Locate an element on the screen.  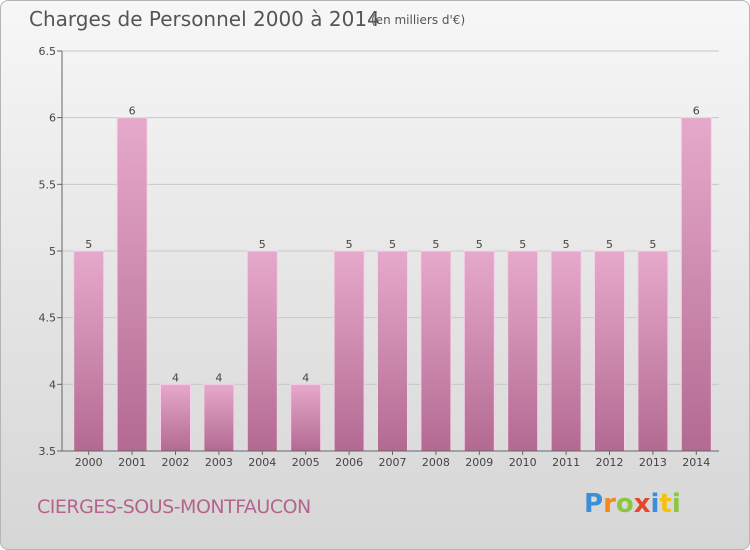
logo-letter: o is located at coordinates (624, 504).